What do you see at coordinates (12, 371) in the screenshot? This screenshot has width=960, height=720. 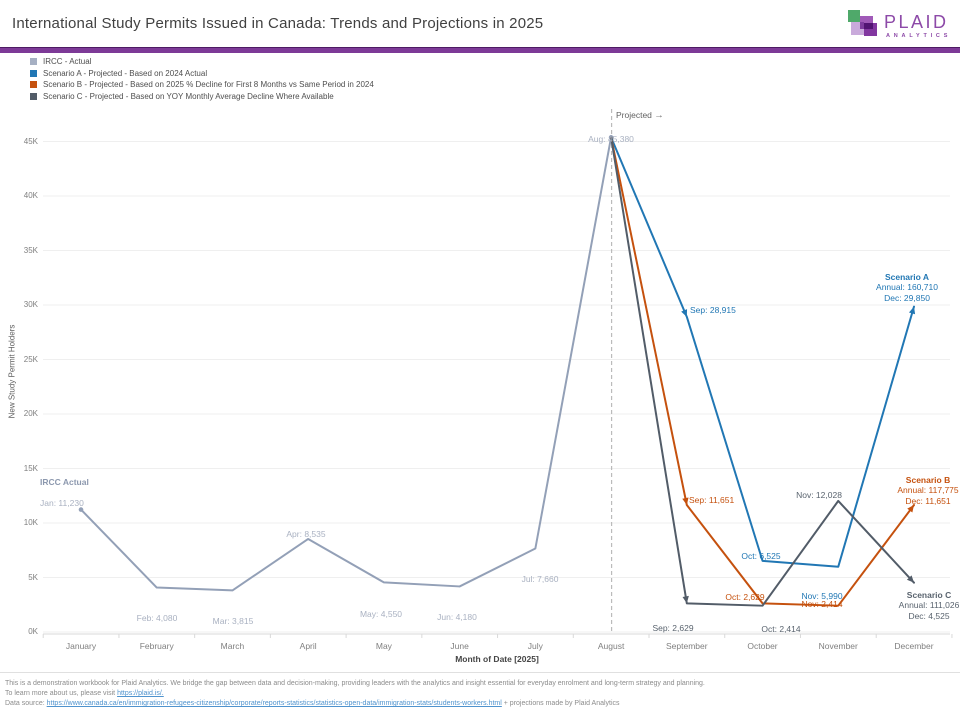 I see `y-axis-title: New Study Permit Holders` at bounding box center [12, 371].